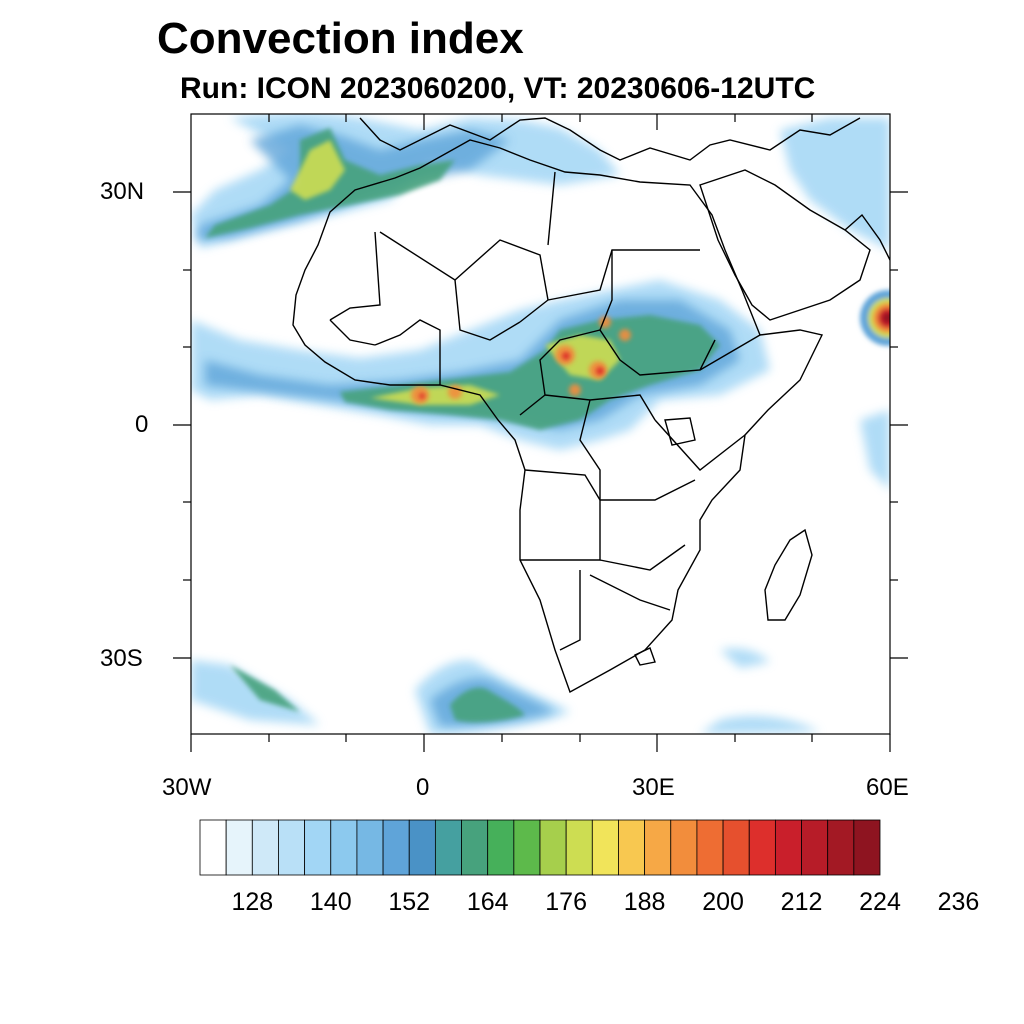  I want to click on lat-label-30s: 30S, so click(121, 658).